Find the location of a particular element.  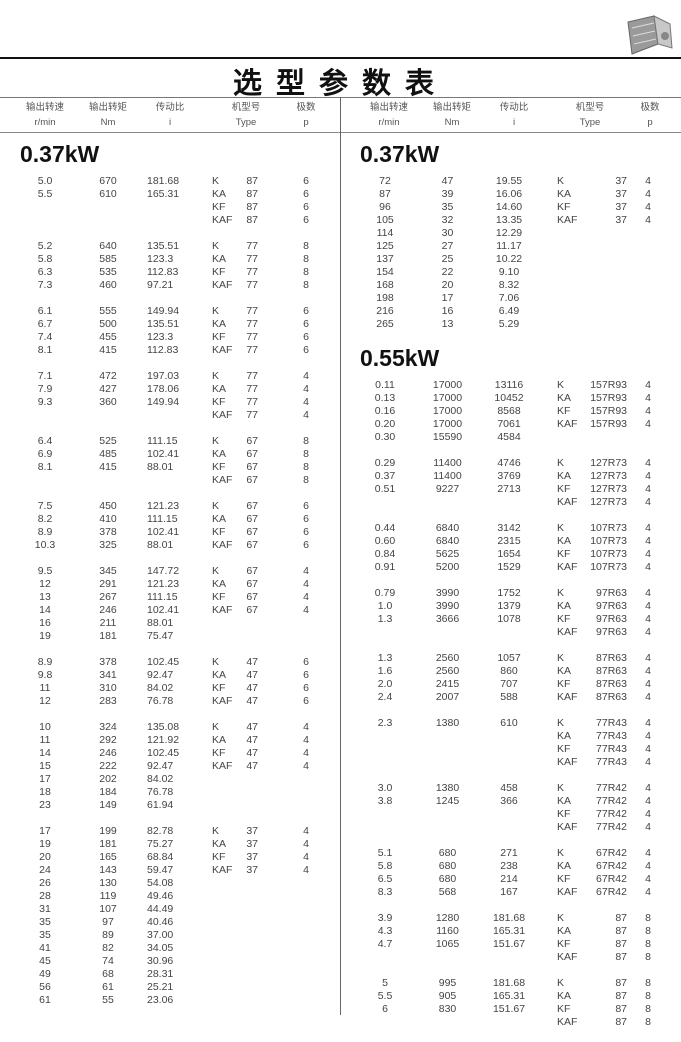

table-row: 19 181 75.27 KA 37 4 is located at coordinates (170, 844).